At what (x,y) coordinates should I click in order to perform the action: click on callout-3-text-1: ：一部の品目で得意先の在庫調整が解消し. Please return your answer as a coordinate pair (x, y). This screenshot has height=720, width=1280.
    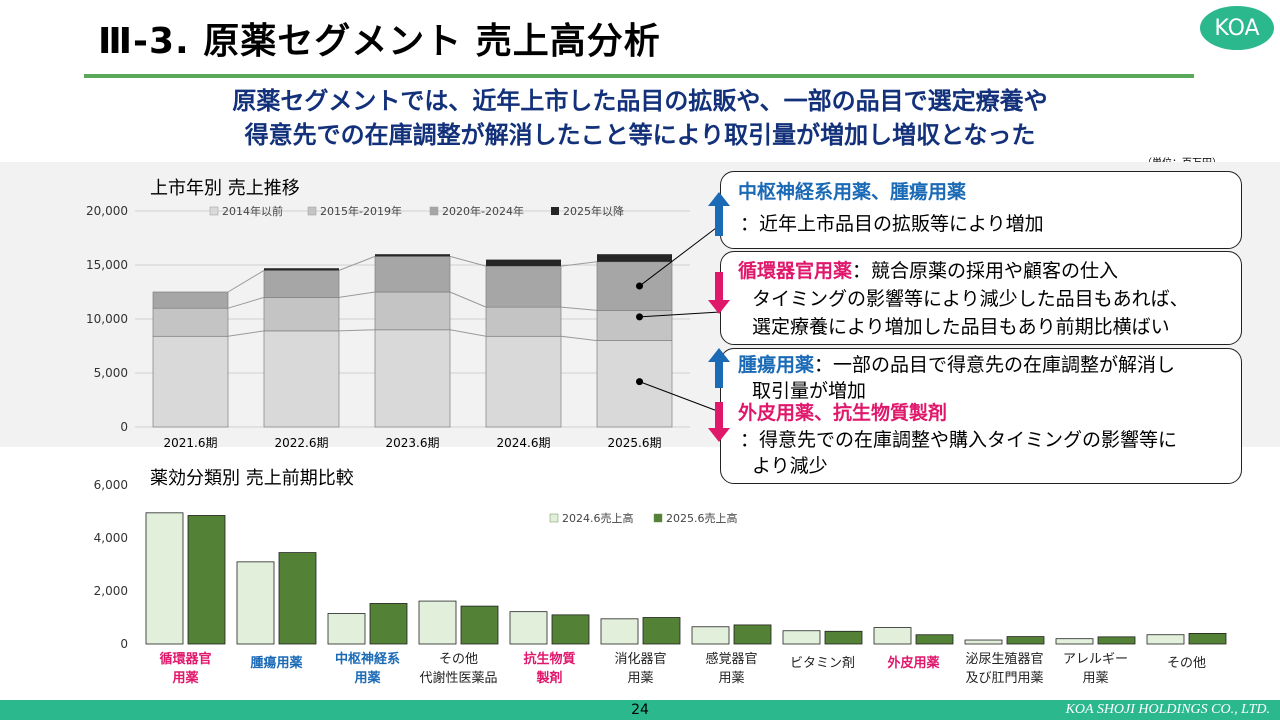
    Looking at the image, I should click on (995, 365).